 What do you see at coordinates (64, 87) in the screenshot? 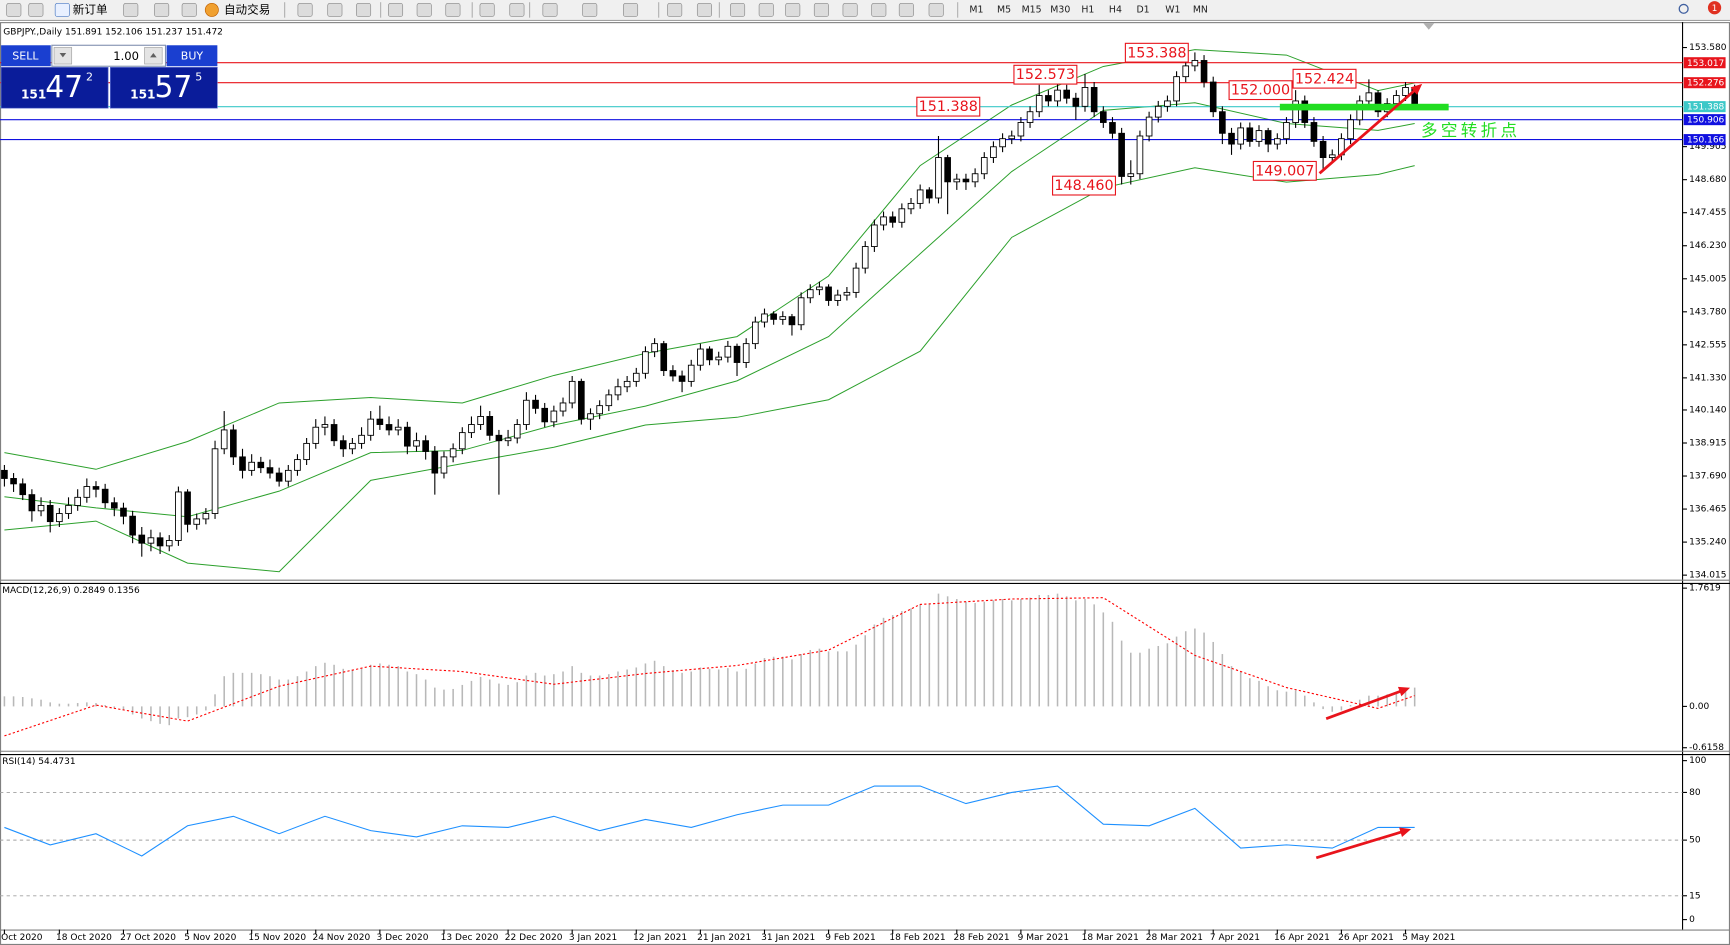
I see `price-pips: 47` at bounding box center [64, 87].